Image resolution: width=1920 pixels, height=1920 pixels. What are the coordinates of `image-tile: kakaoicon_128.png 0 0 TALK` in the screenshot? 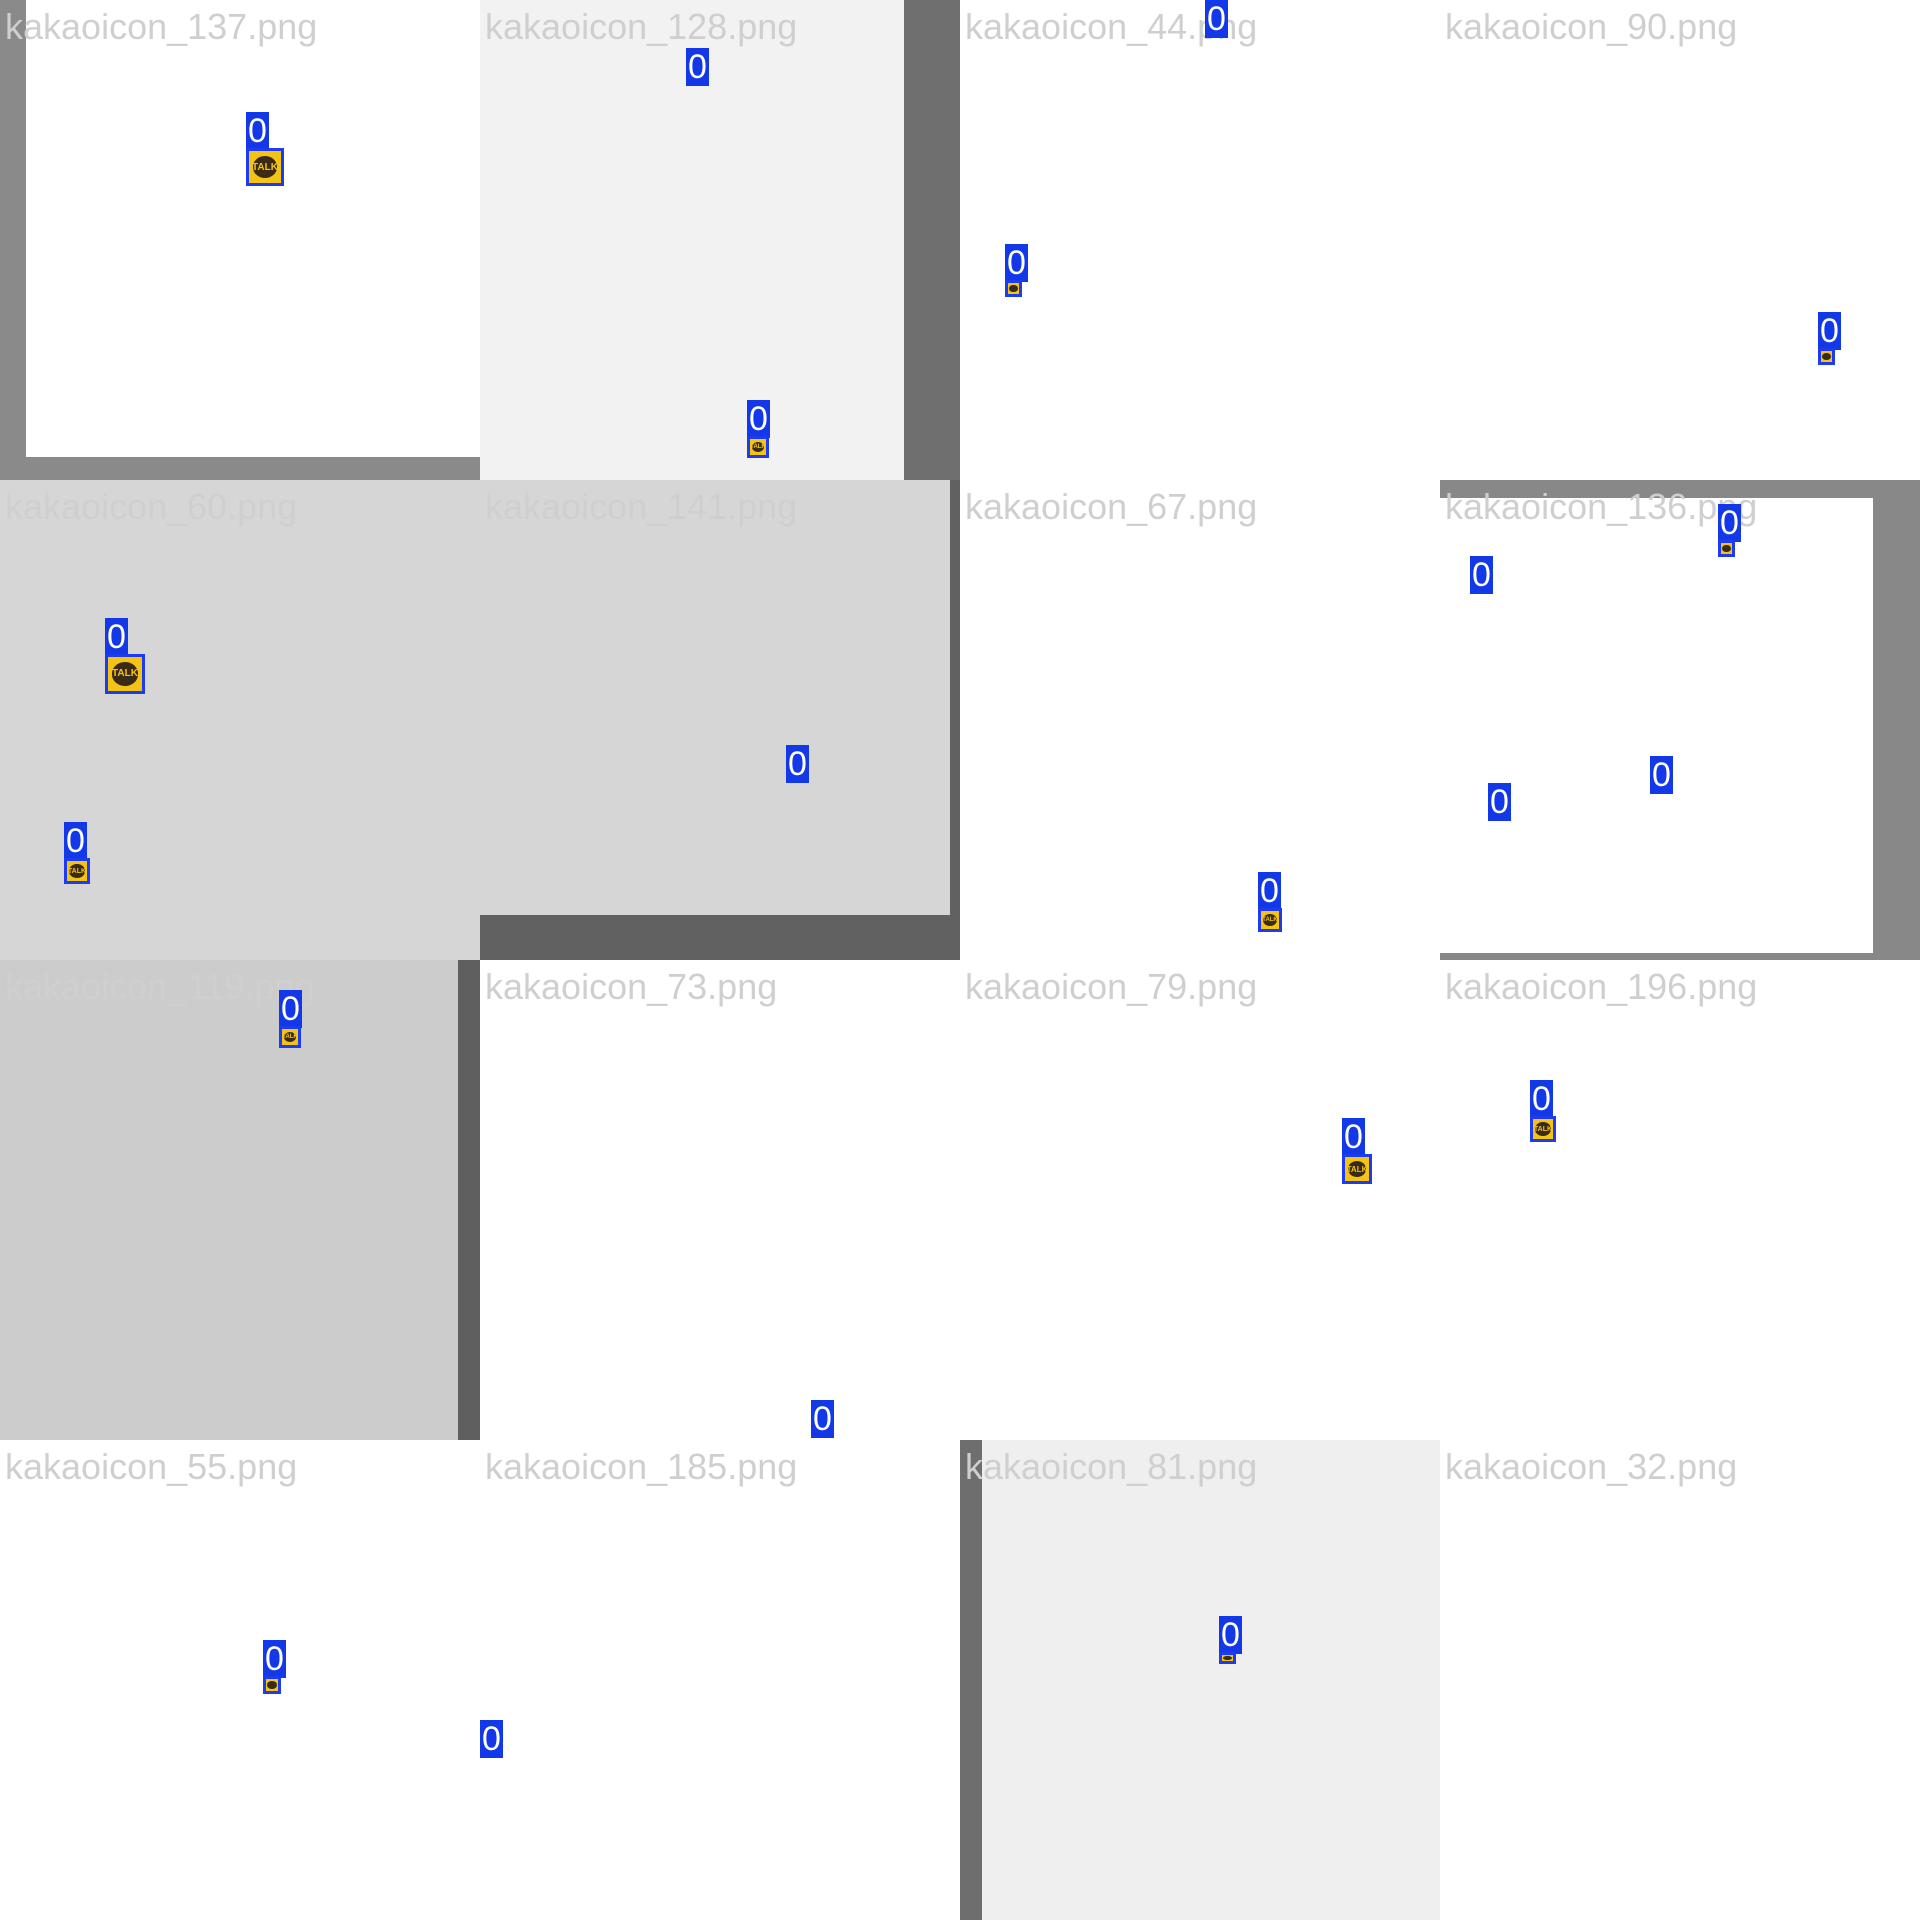 It's located at (720, 240).